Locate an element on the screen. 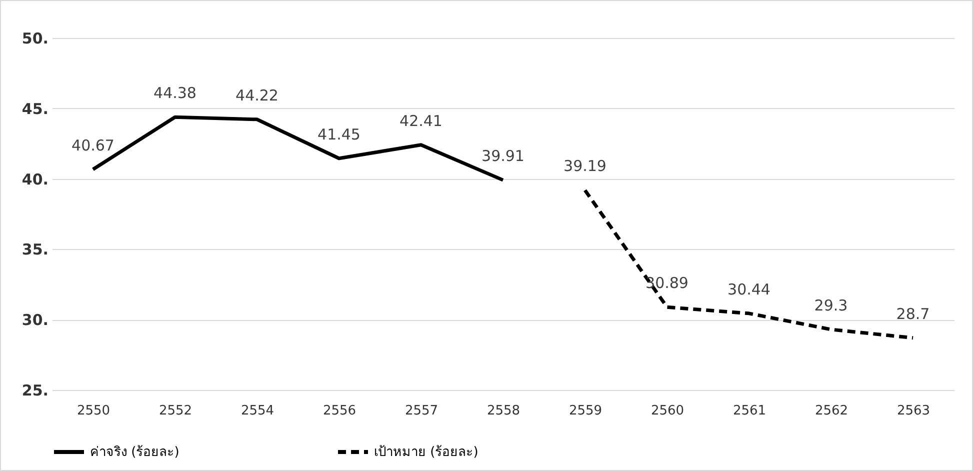  x-tick-label: 2562 is located at coordinates (831, 411).